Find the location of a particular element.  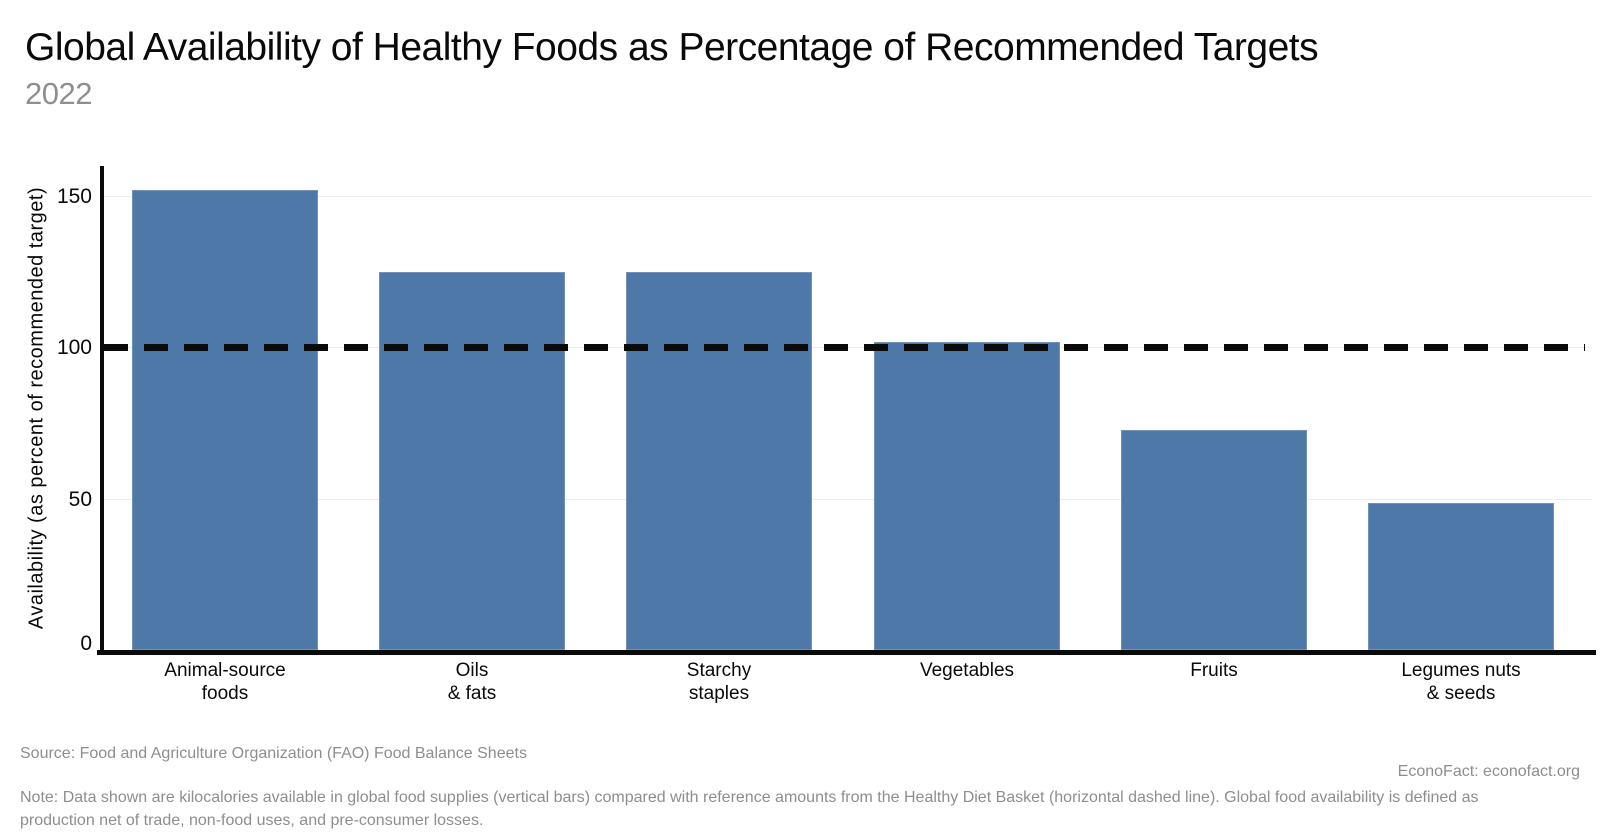

x-category-label-animal-source-foods: Animal-source foods is located at coordinates (225, 682).